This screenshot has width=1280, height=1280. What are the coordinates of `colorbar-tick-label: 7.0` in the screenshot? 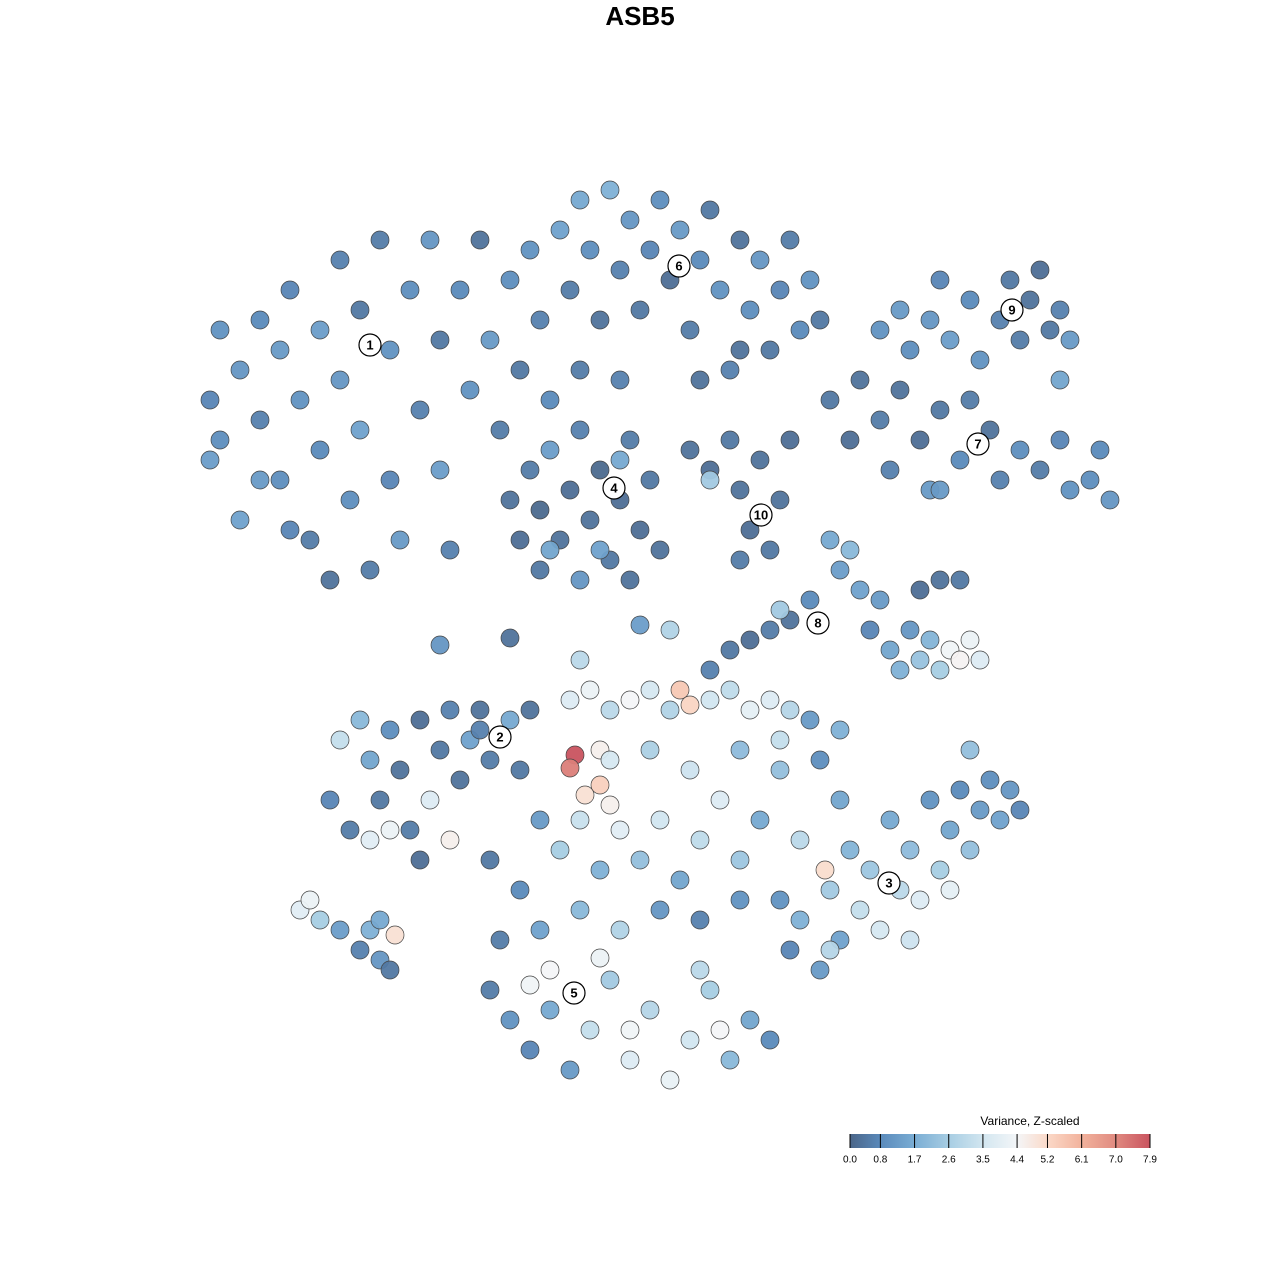 It's located at (1116, 1160).